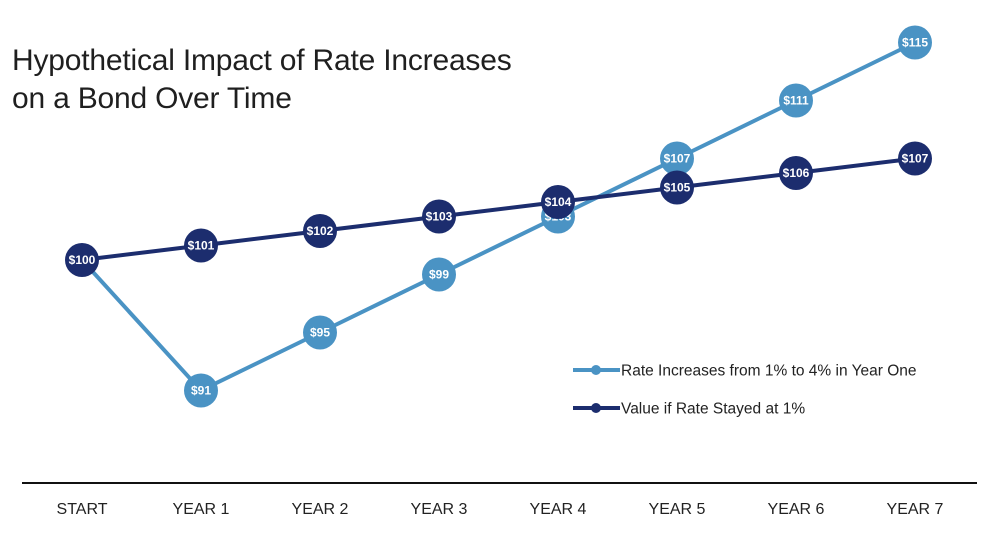 This screenshot has width=990, height=535. I want to click on series-1-point-1: $91, so click(201, 390).